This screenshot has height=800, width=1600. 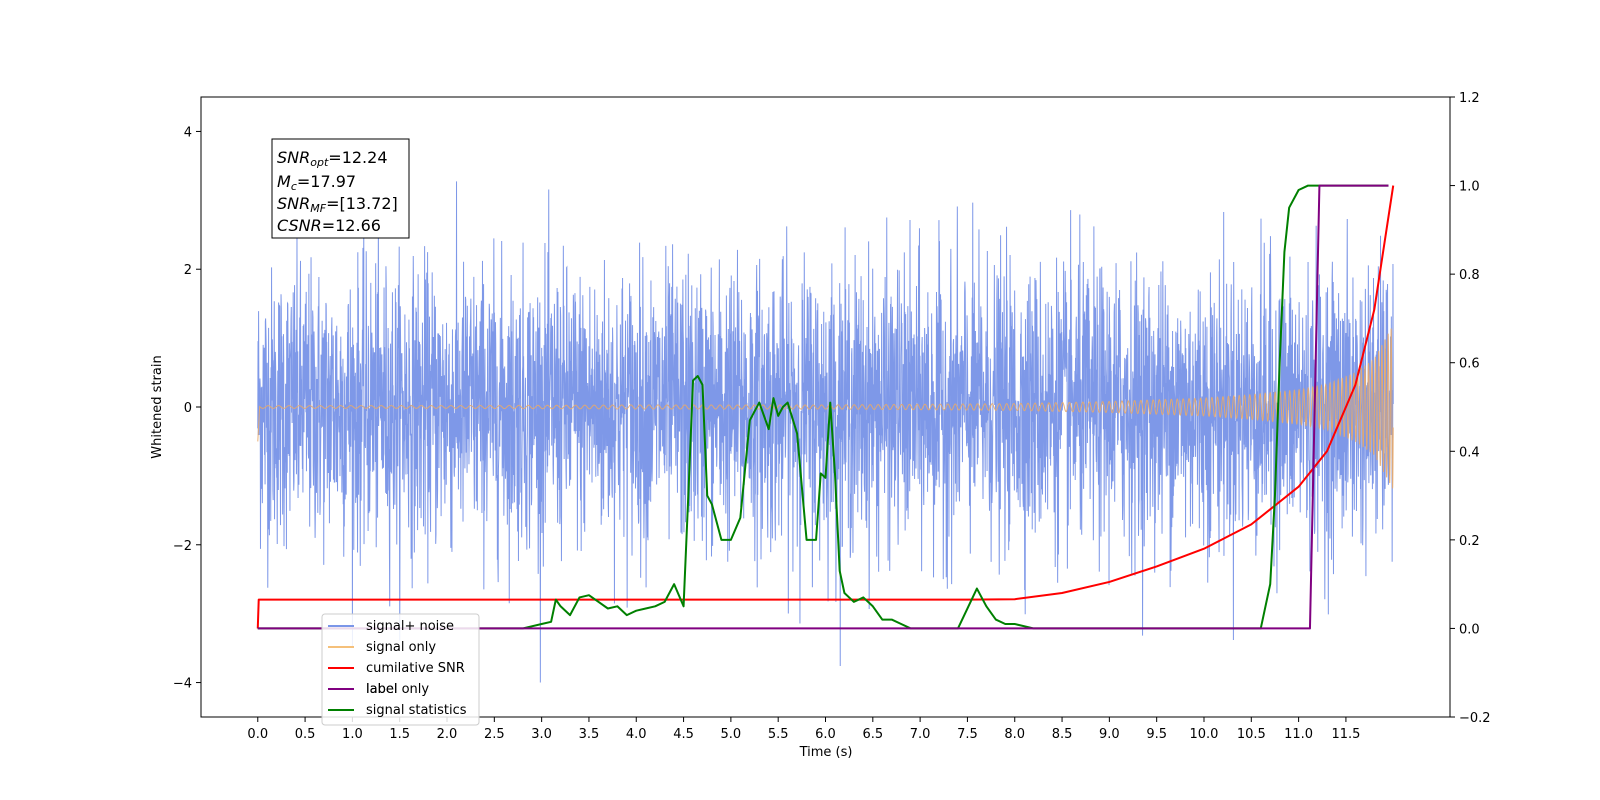 I want to click on y-axis-label: Whitened strain, so click(x=157, y=406).